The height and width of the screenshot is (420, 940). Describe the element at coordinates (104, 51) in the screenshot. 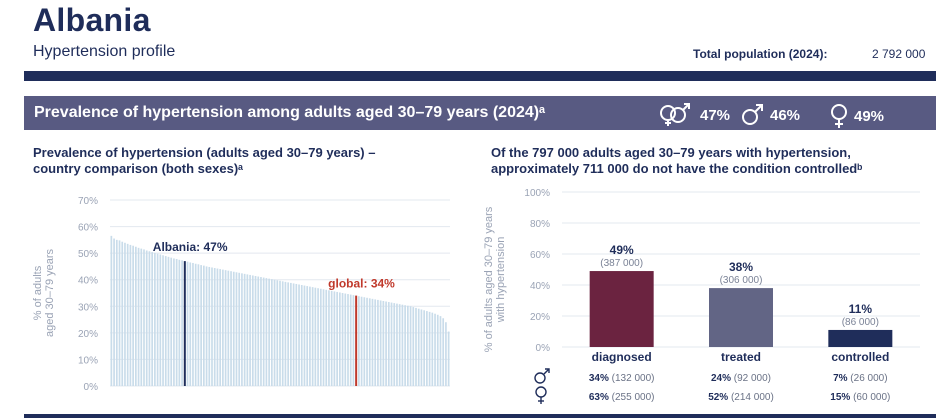

I see `profile-subtitle: Hypertension profile` at that location.